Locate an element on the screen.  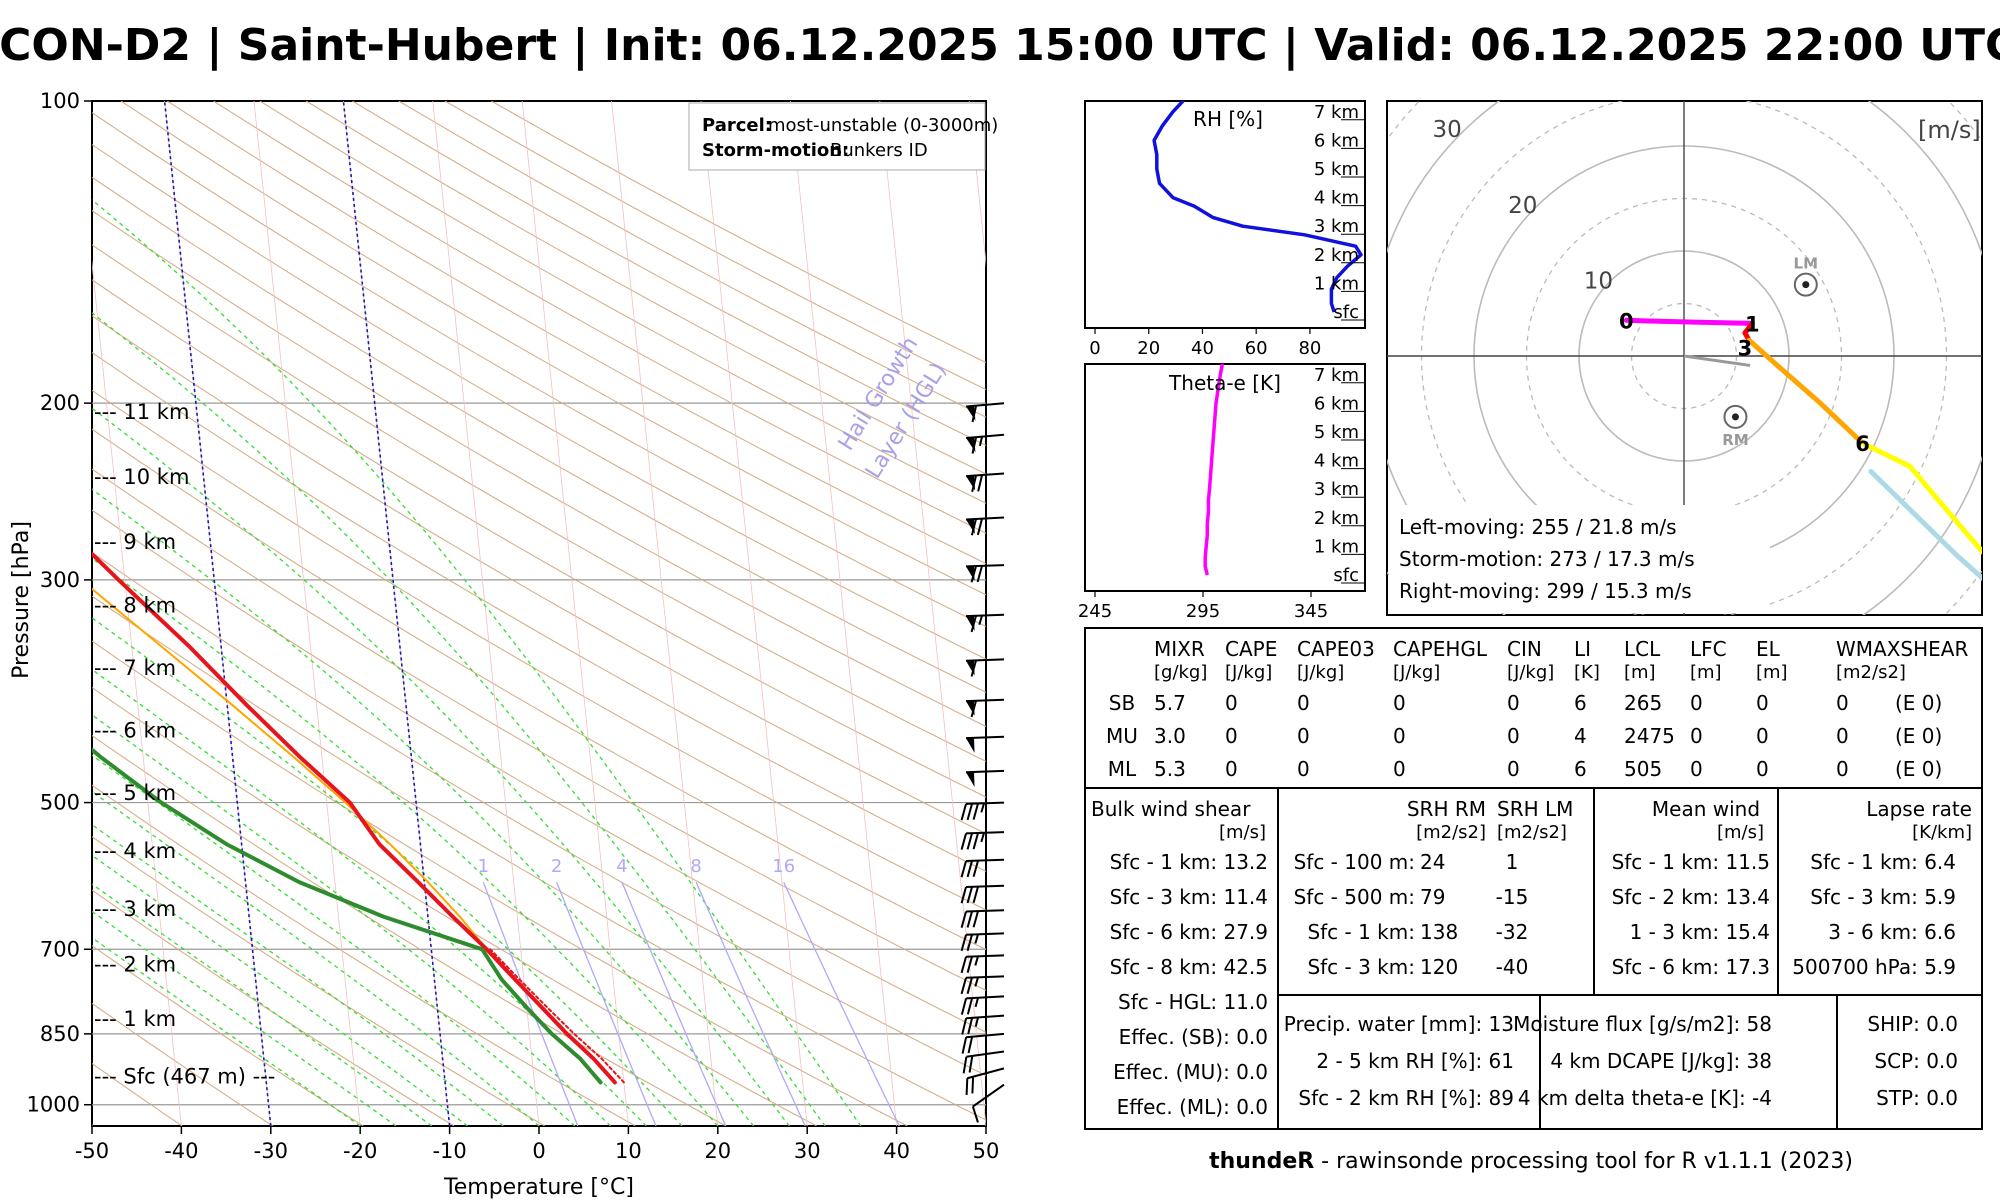
height-label: --- 10 km is located at coordinates (141, 477).